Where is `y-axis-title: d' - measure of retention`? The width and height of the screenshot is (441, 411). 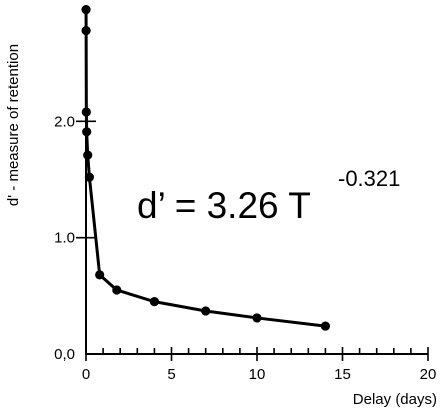
y-axis-title: d' - measure of retention is located at coordinates (13, 125).